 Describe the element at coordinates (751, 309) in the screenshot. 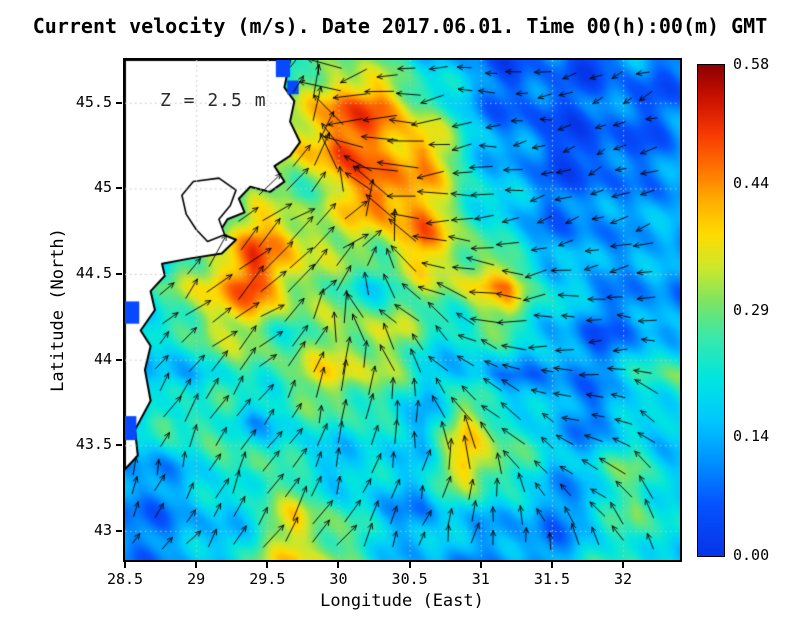

I see `colorbar-tick-label: 0.29` at that location.